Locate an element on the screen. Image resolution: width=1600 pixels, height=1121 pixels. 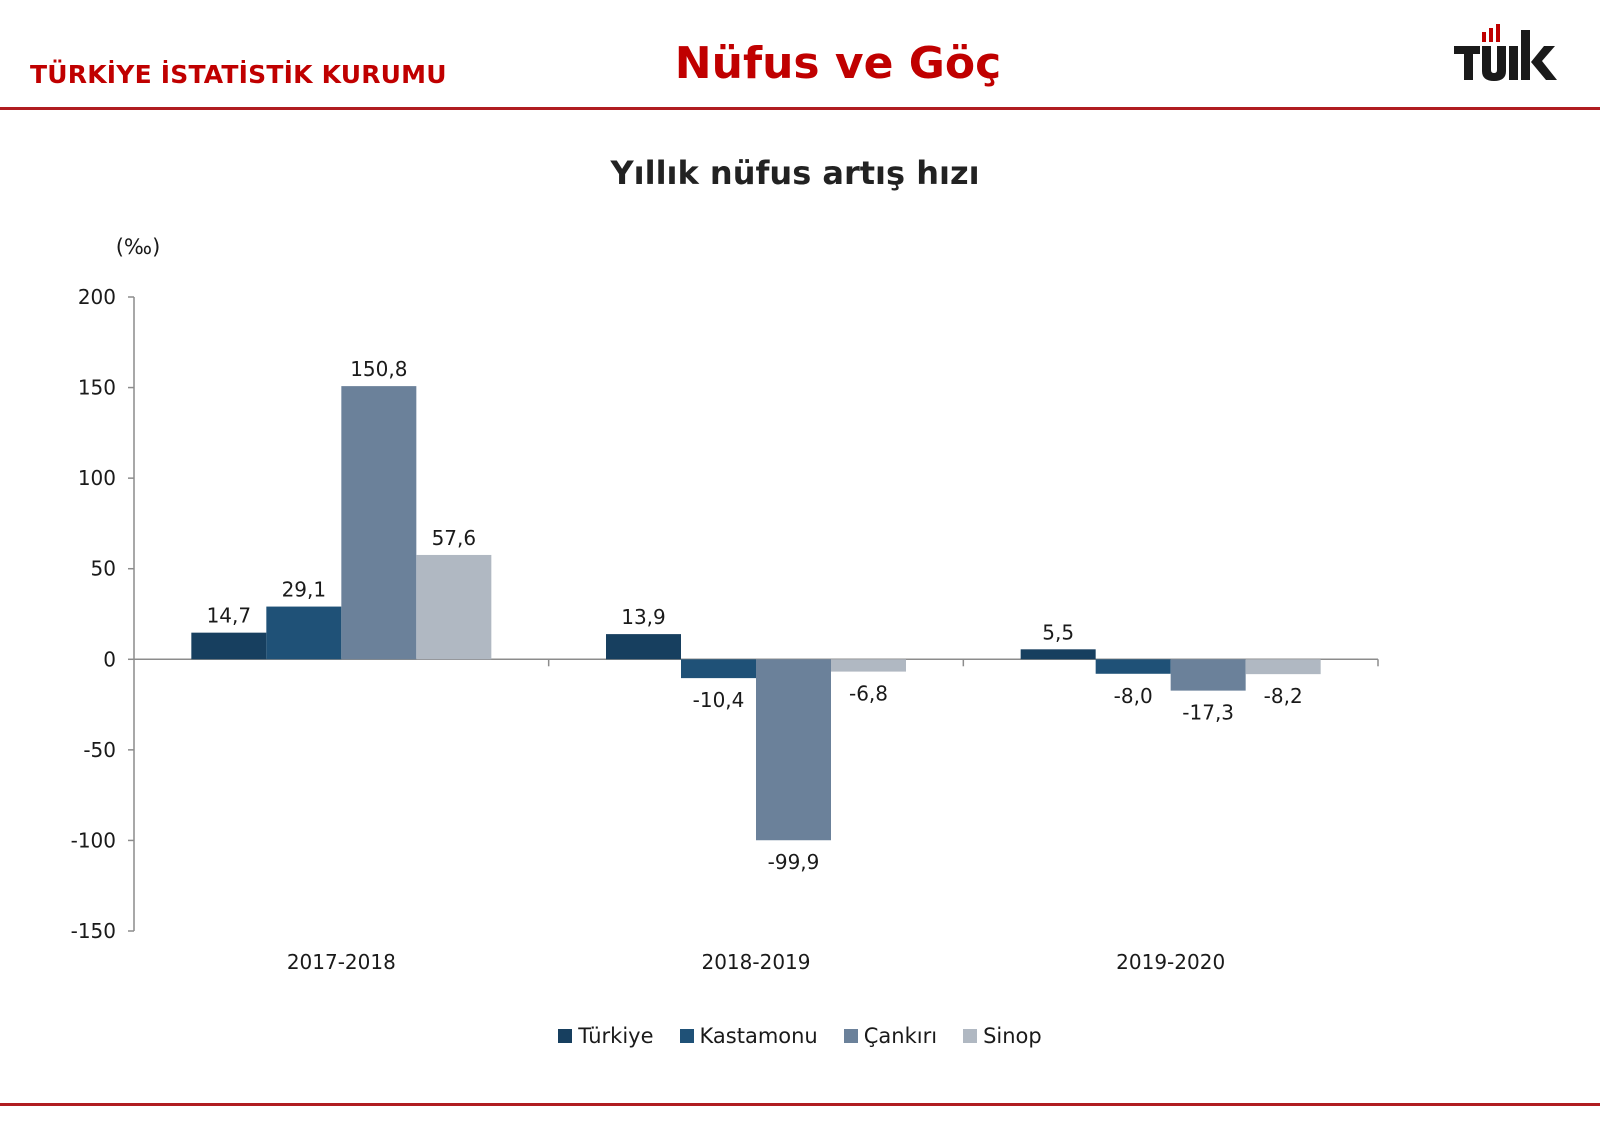
y-unit-label: (‰) is located at coordinates (138, 247).